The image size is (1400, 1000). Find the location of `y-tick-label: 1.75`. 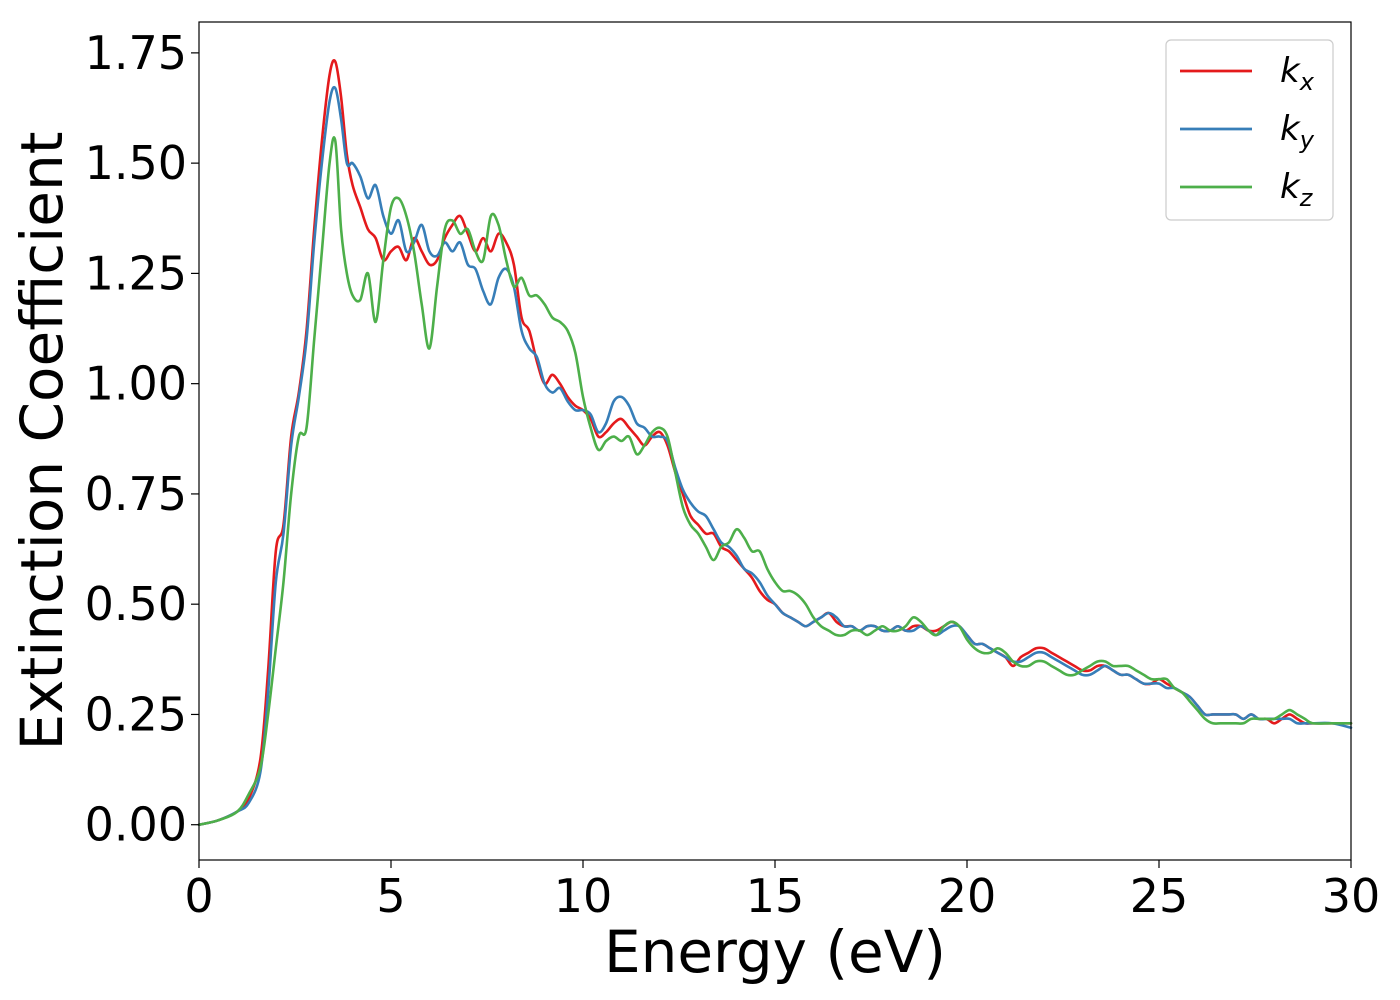

y-tick-label: 1.75 is located at coordinates (136, 53).